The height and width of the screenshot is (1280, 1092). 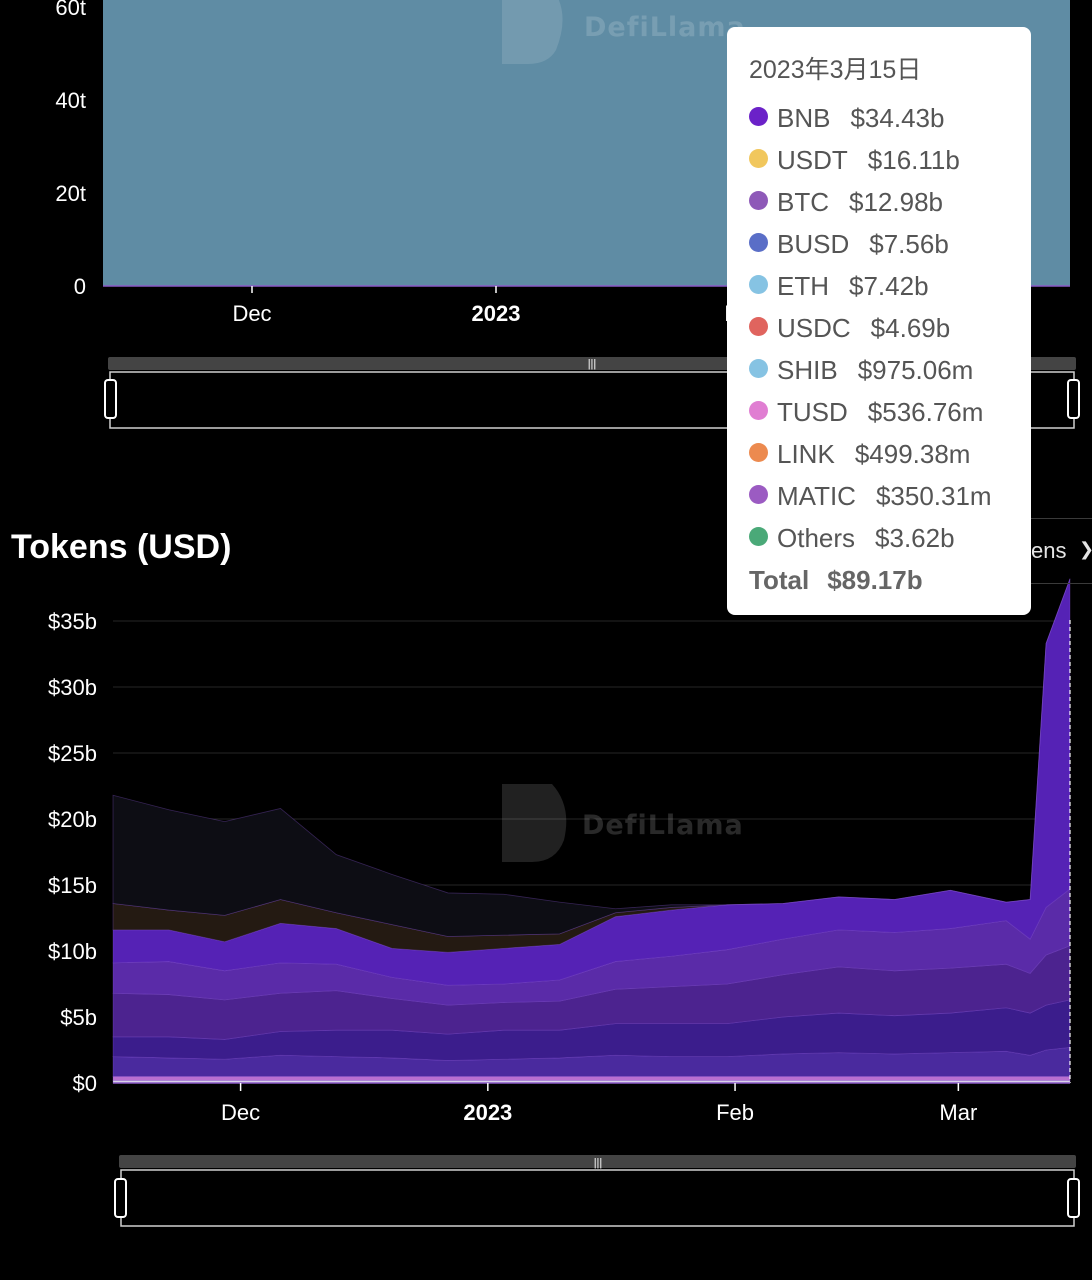 I want to click on tooltip-item-btc: BTC $12.98b, so click(x=890, y=202).